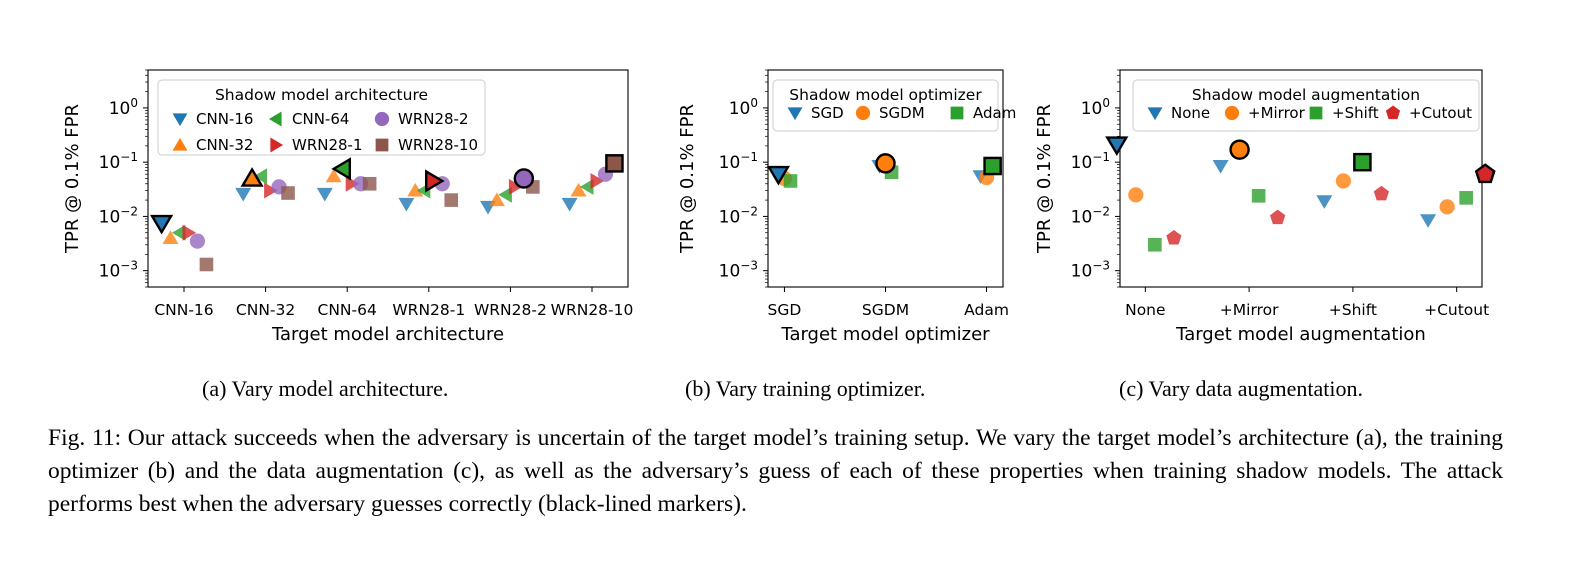 The image size is (1592, 568). I want to click on legend-label-sgd: SGD, so click(827, 113).